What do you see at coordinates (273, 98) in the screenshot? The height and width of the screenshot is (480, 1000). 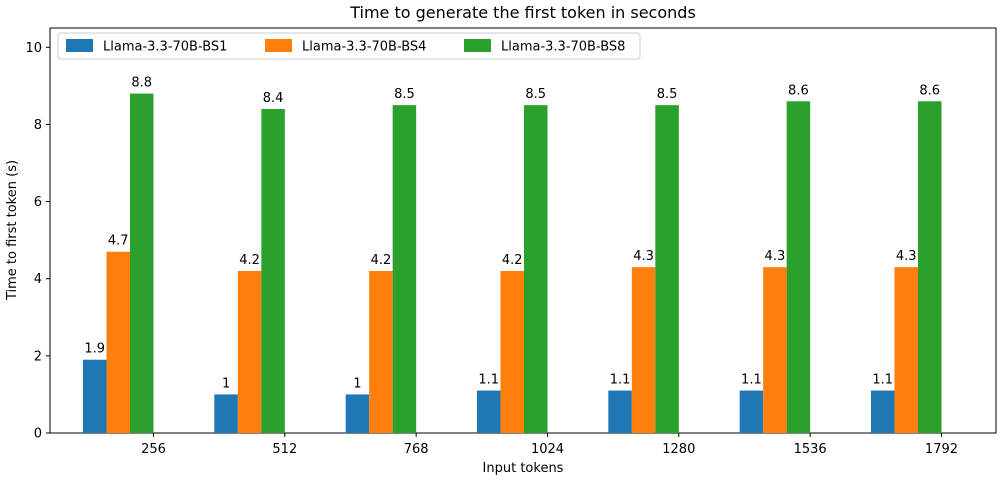 I see `bar-value-label: 8.4` at bounding box center [273, 98].